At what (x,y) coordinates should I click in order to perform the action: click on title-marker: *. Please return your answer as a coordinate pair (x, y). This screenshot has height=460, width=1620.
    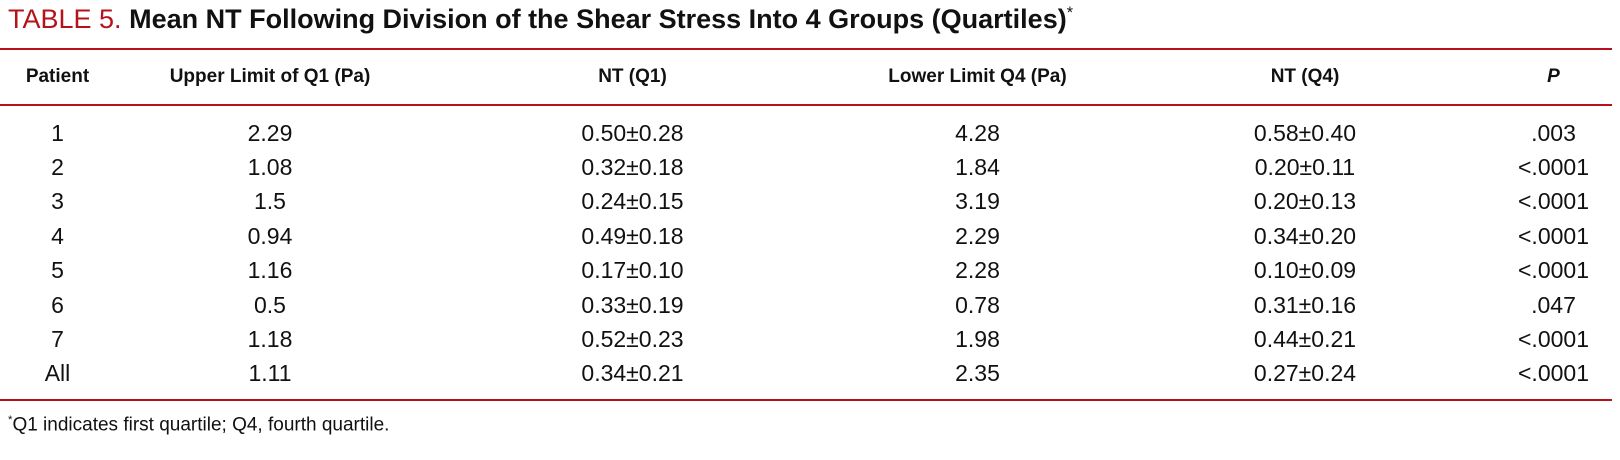
    Looking at the image, I should click on (1070, 13).